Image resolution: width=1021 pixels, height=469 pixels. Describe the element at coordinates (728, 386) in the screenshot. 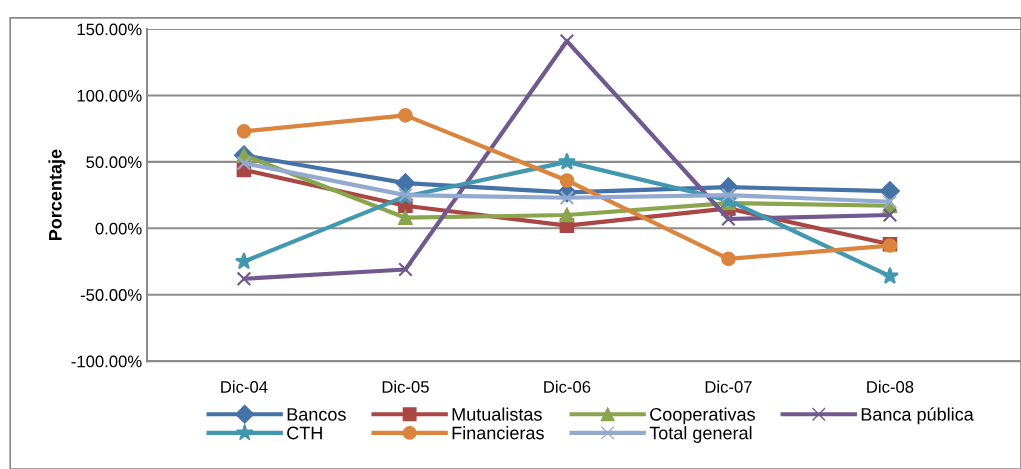

I see `x-tick-label: Dic-07` at that location.